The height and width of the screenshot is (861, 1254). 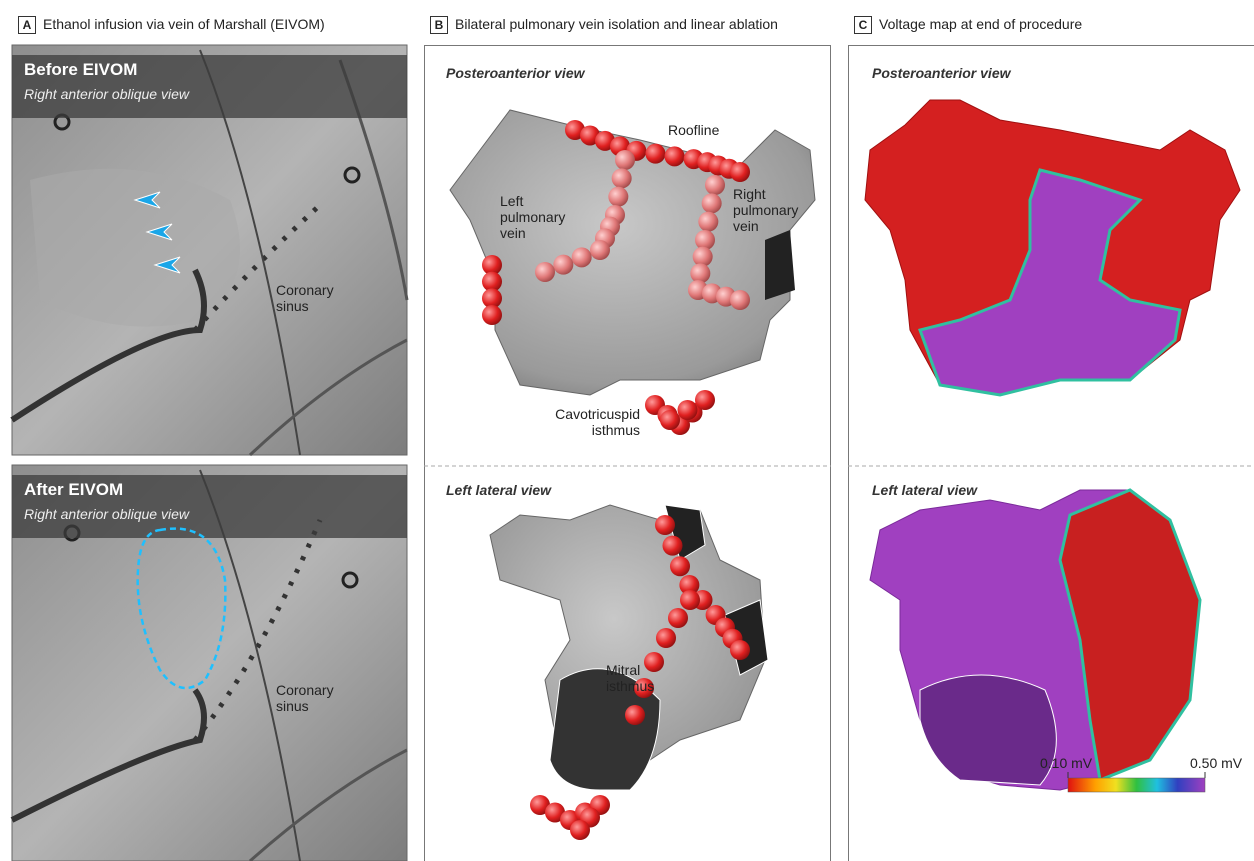 I want to click on anatomy-label: Right pulmonary vein, so click(x=766, y=210).